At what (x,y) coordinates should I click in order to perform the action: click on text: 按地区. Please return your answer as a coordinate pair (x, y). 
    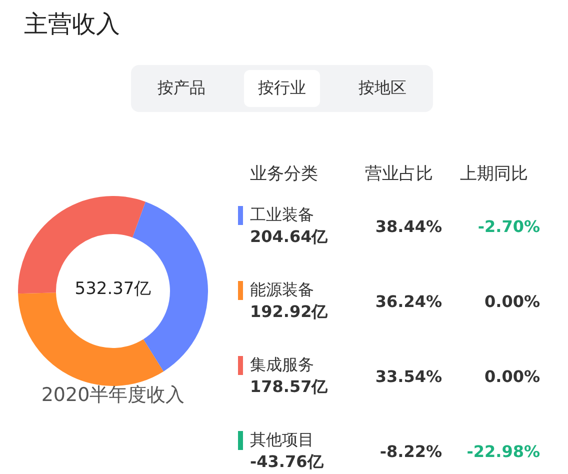
    Looking at the image, I should click on (383, 88).